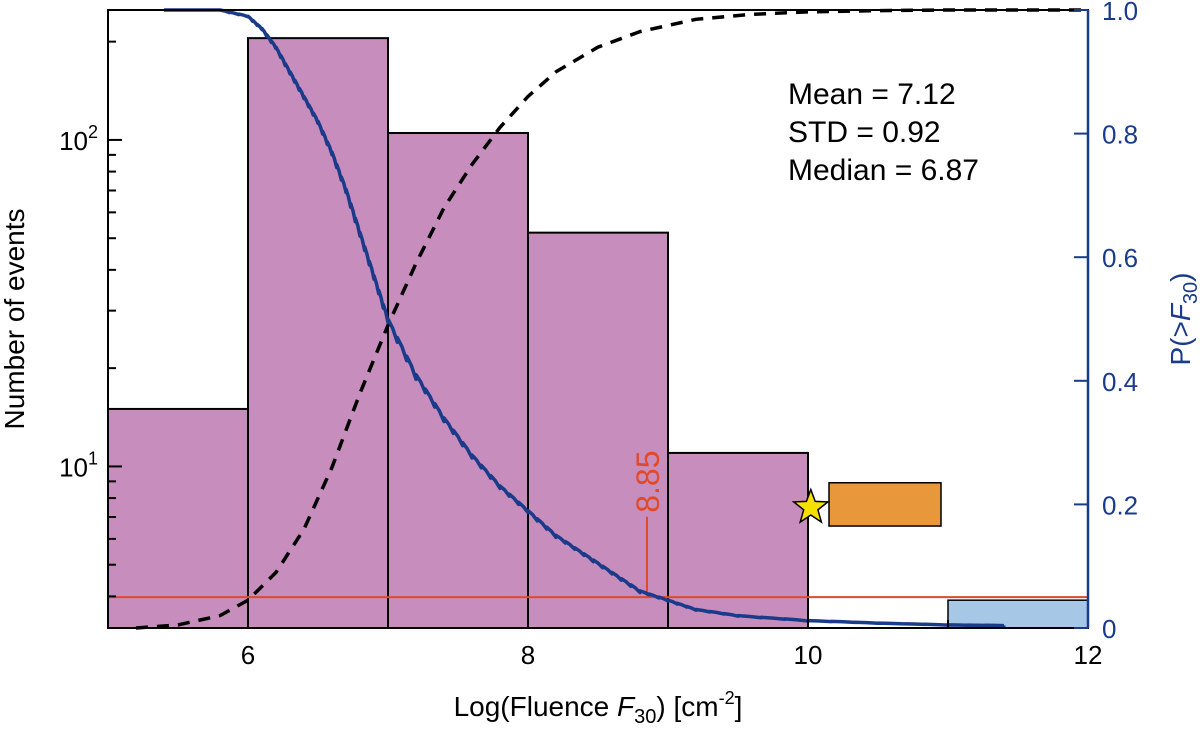  Describe the element at coordinates (808, 655) in the screenshot. I see `x-tick-label: 10` at that location.